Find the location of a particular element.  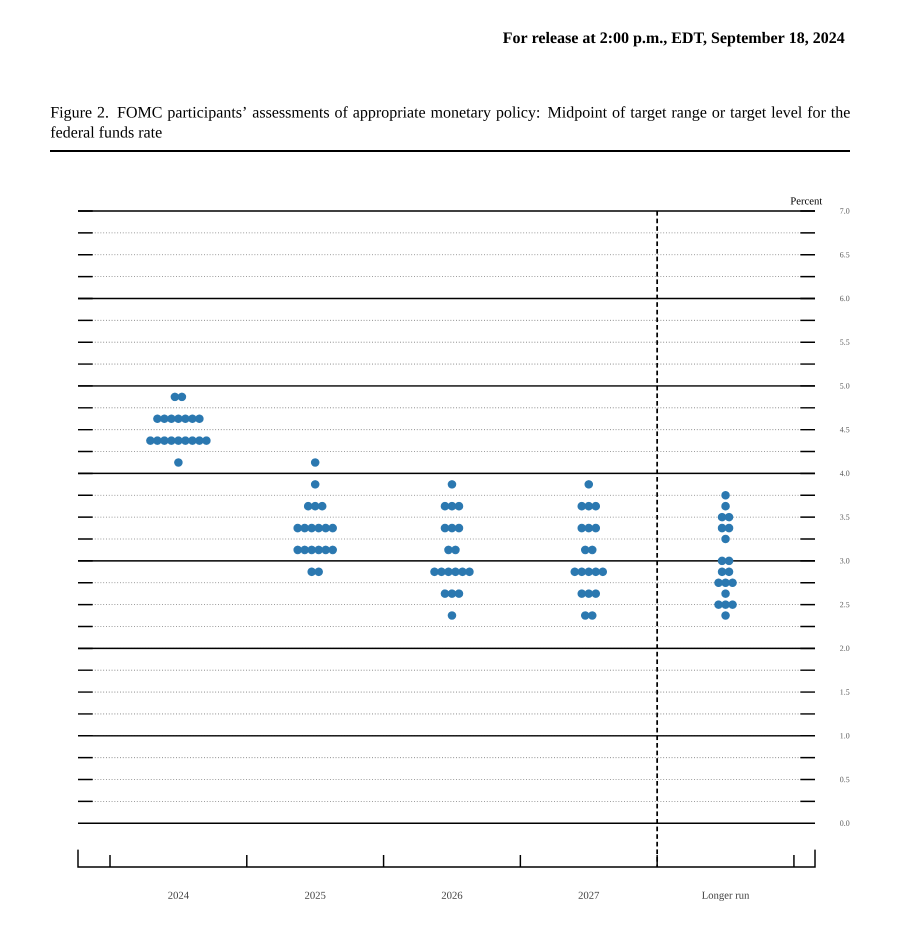

y-tick-label: 4.5 is located at coordinates (845, 429).